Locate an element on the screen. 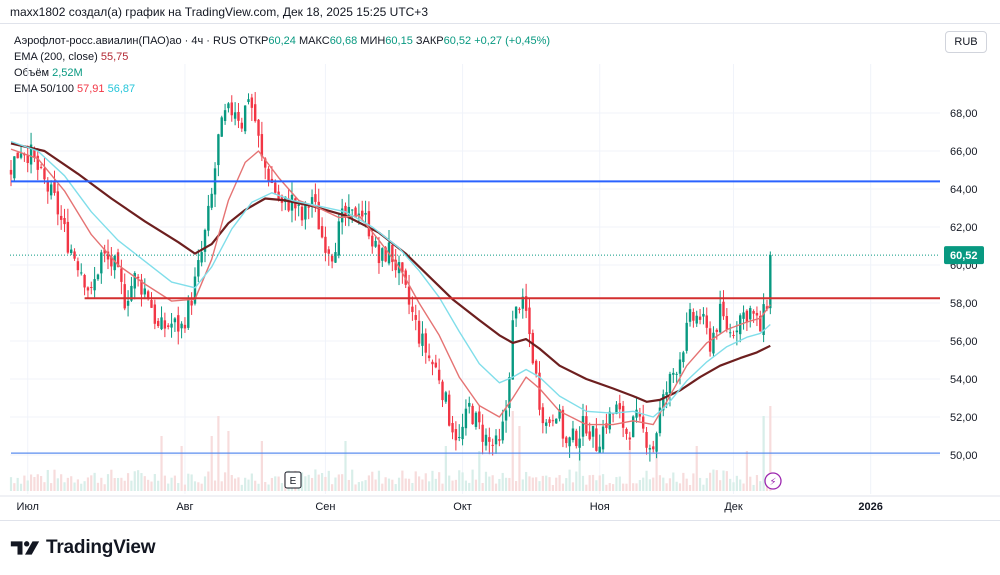 Image resolution: width=1000 pixels, height=575 pixels. volume-label: Объём is located at coordinates (32, 73).